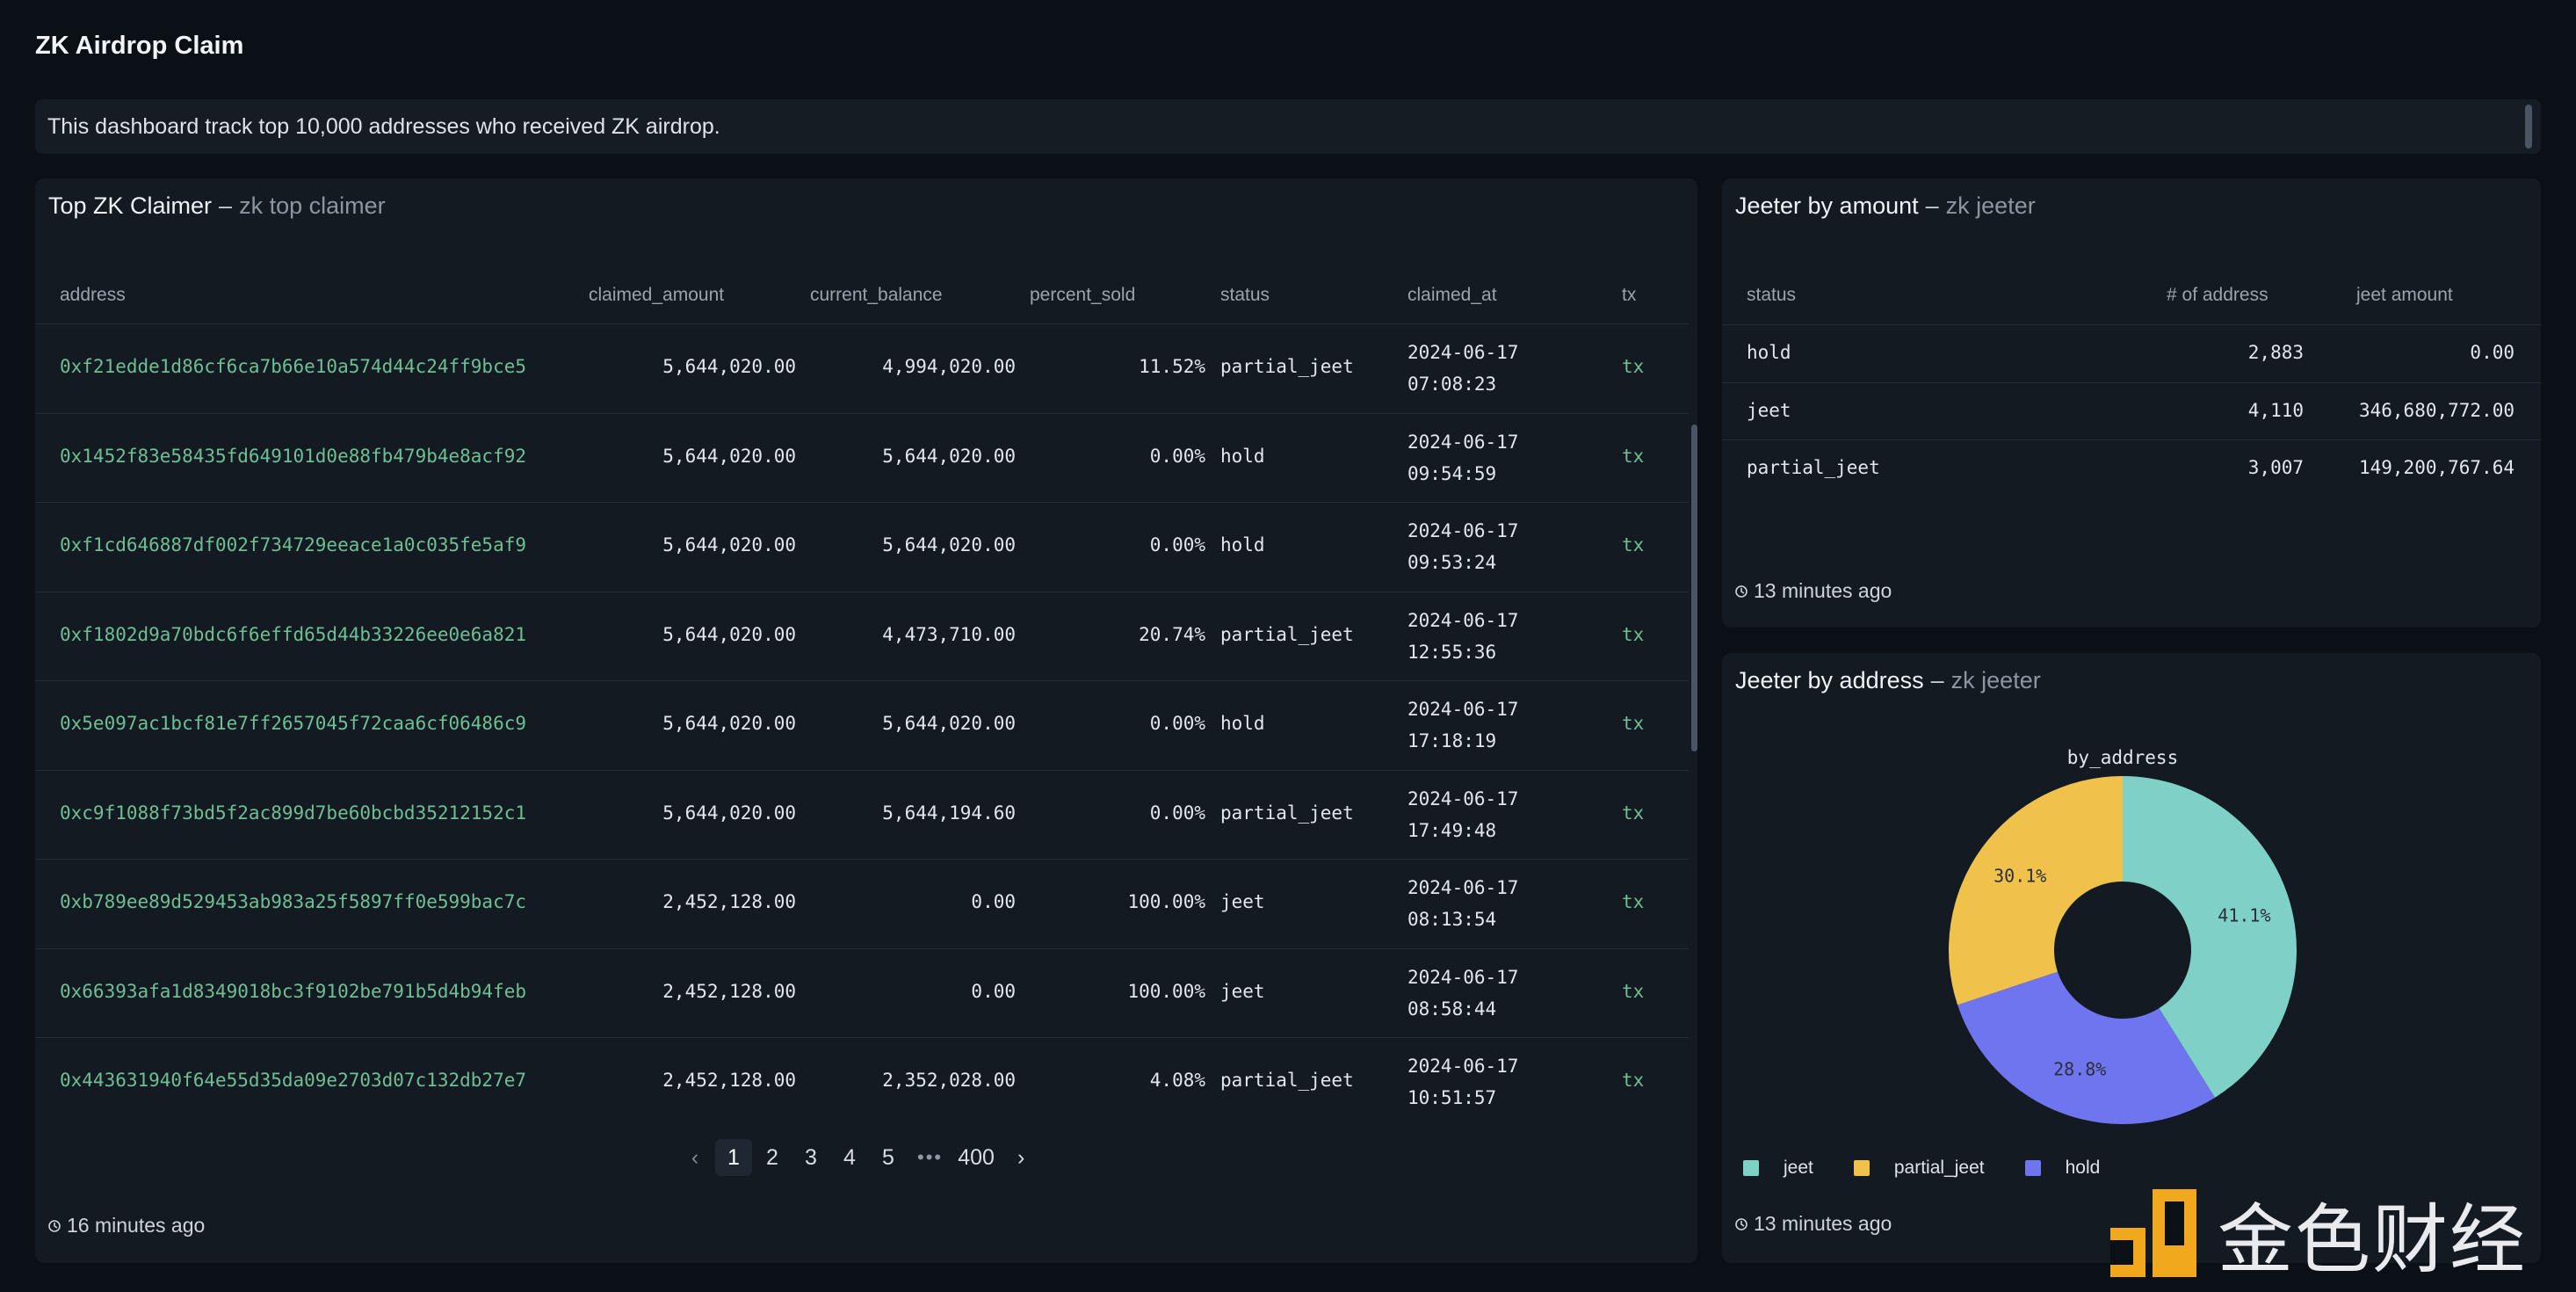 The image size is (2576, 1292). Describe the element at coordinates (1629, 295) in the screenshot. I see `col-tx: tx` at that location.